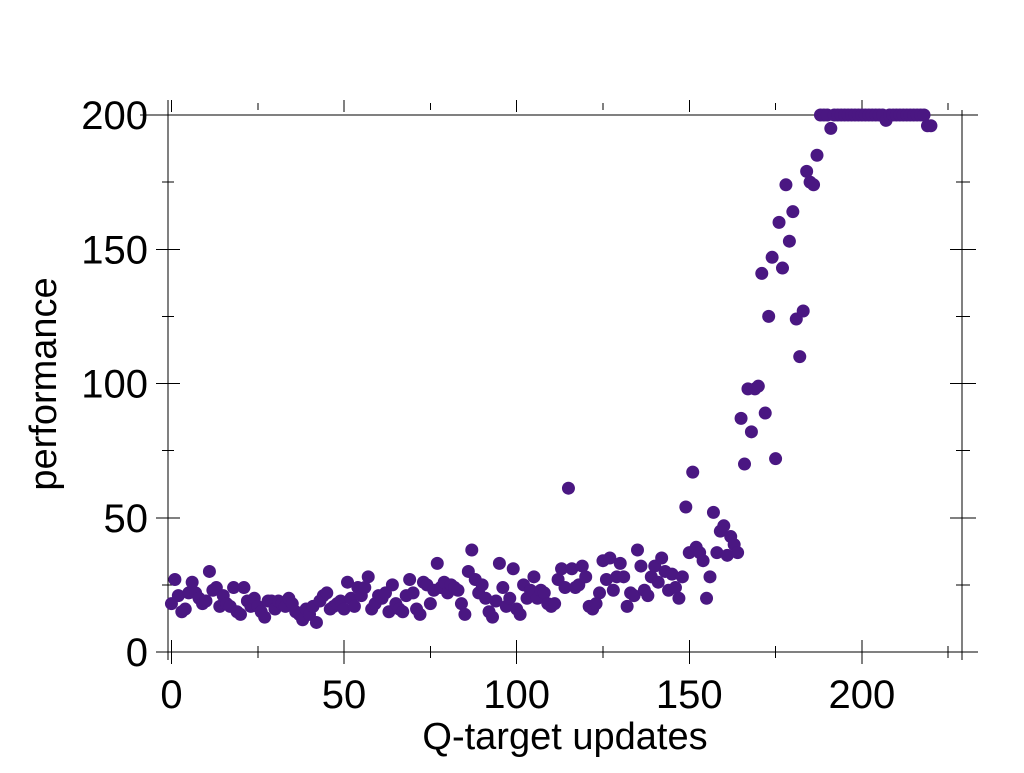  What do you see at coordinates (689, 695) in the screenshot?
I see `x-tick-label: 150` at bounding box center [689, 695].